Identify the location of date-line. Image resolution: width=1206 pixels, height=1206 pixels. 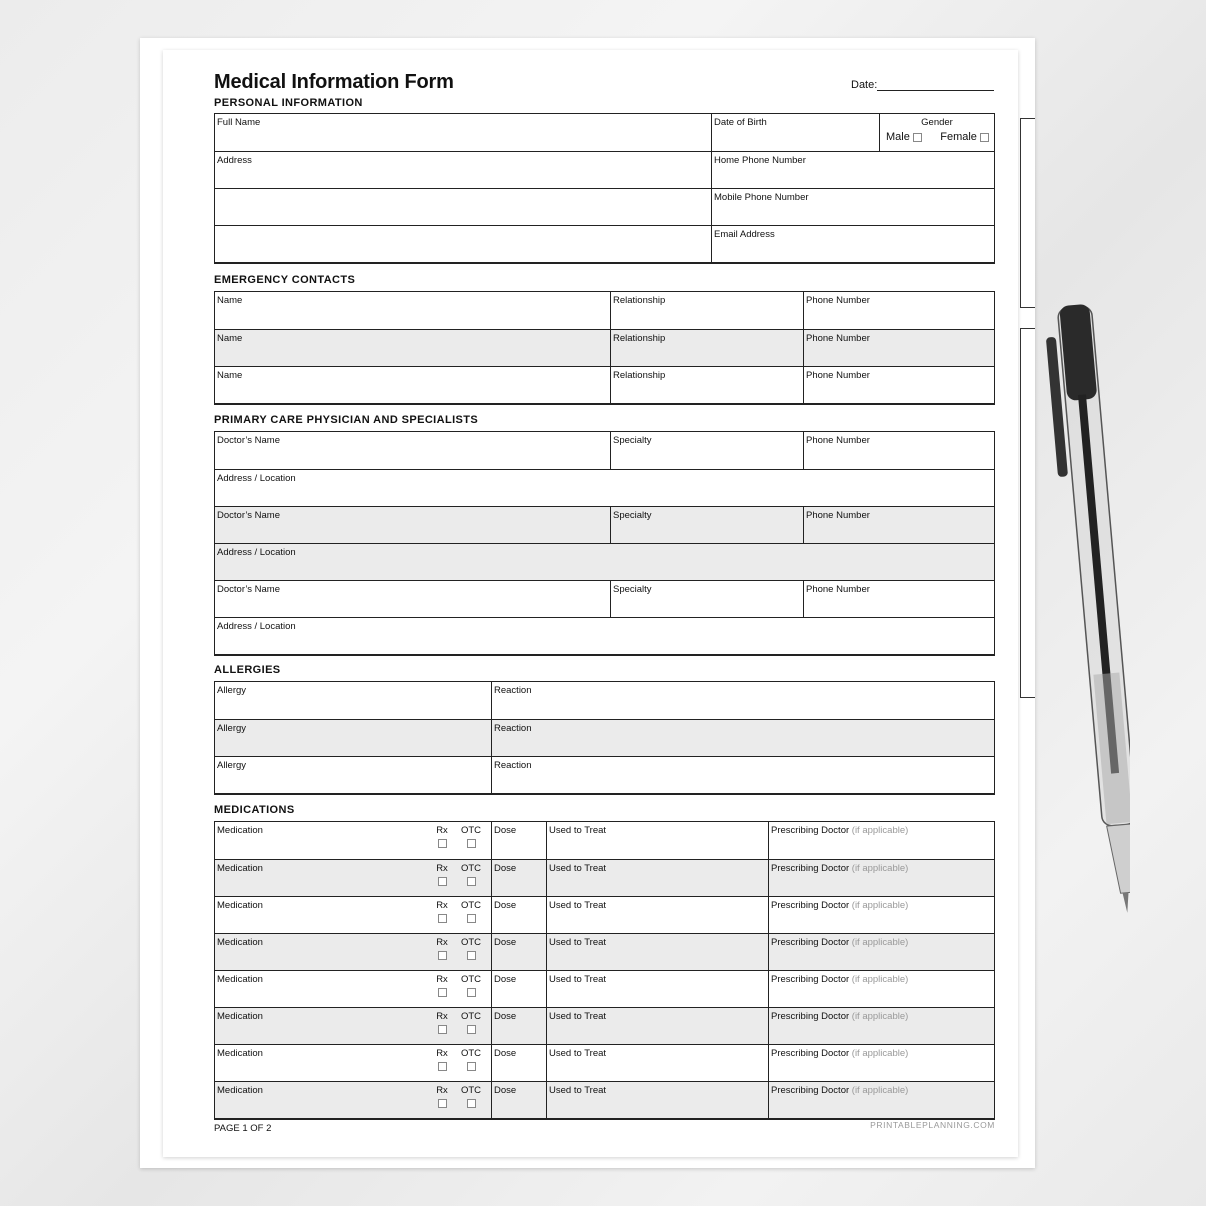
(936, 85).